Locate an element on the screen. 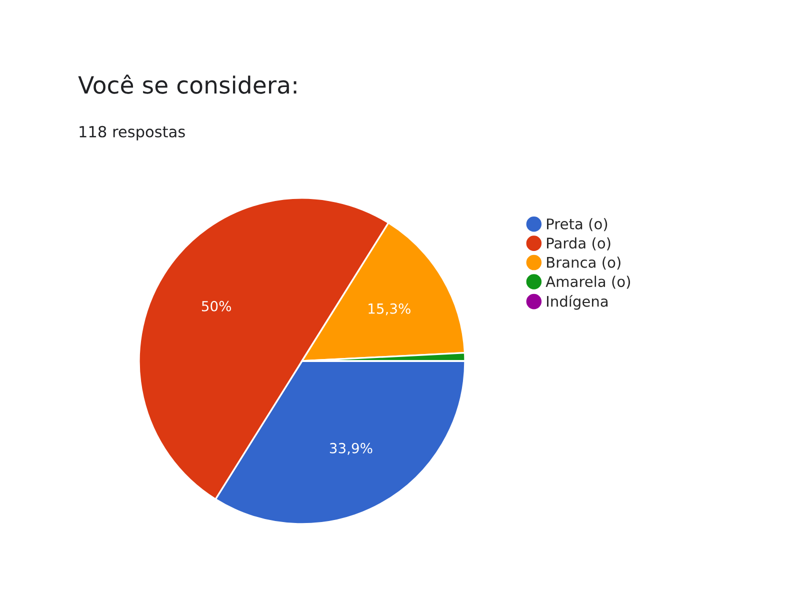 This screenshot has width=790, height=592. chart-title: Você se considera: is located at coordinates (187, 84).